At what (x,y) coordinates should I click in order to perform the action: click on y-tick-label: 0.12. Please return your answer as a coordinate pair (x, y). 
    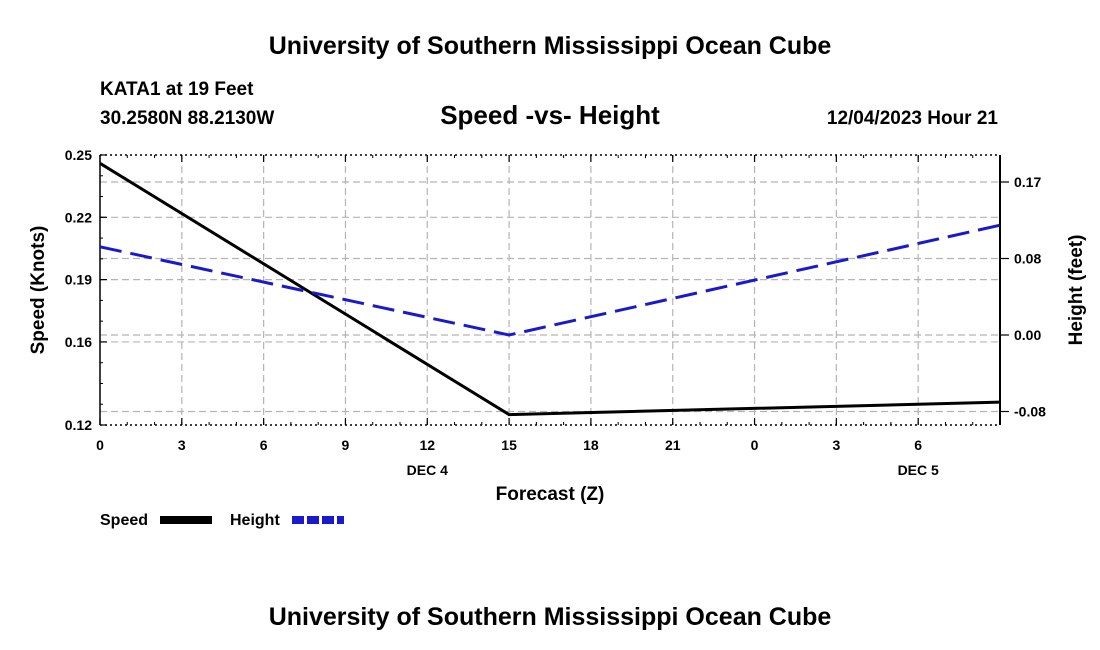
    Looking at the image, I should click on (78, 425).